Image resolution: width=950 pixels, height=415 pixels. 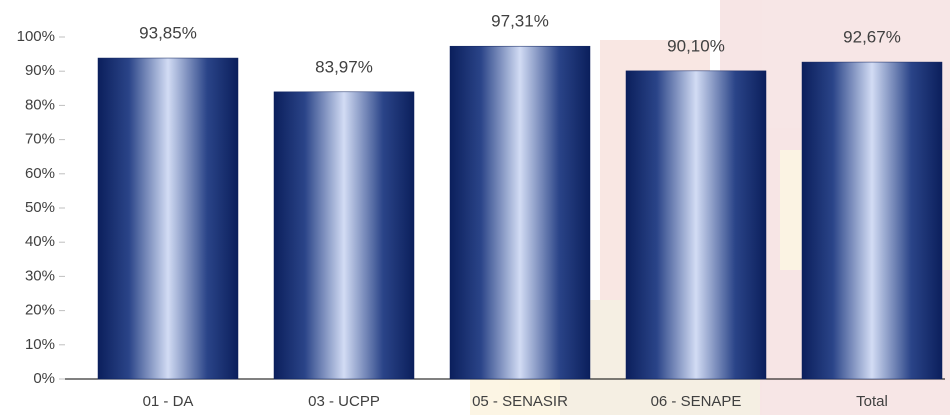 I want to click on y-tick-label: 50%, so click(x=40, y=207).